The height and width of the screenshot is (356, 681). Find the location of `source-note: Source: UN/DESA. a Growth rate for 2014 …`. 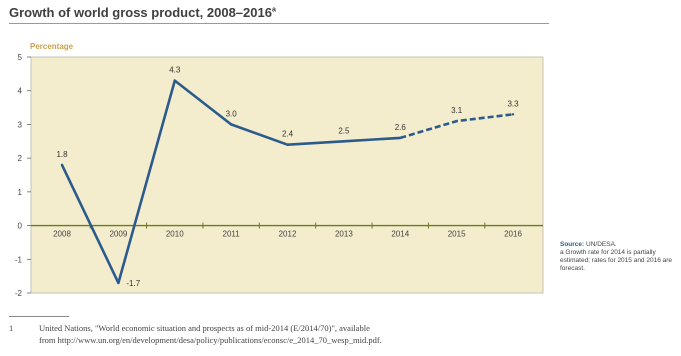

source-note: Source: UN/DESA. a Growth rate for 2014 … is located at coordinates (619, 257).